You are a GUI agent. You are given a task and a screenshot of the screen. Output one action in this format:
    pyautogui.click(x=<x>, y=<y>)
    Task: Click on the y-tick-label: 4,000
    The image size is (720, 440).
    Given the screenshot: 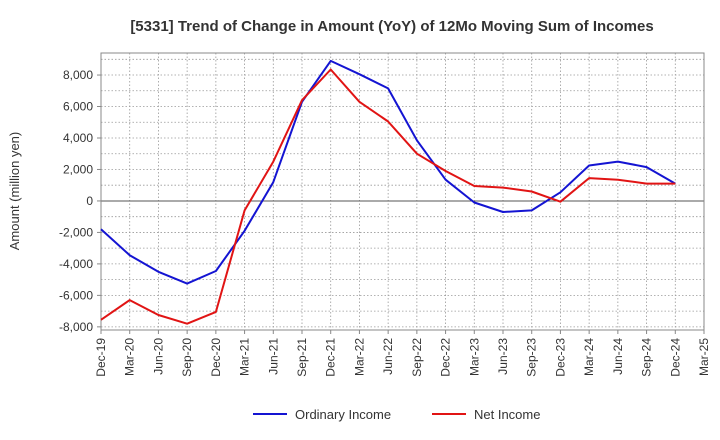 What is the action you would take?
    pyautogui.click(x=78, y=138)
    